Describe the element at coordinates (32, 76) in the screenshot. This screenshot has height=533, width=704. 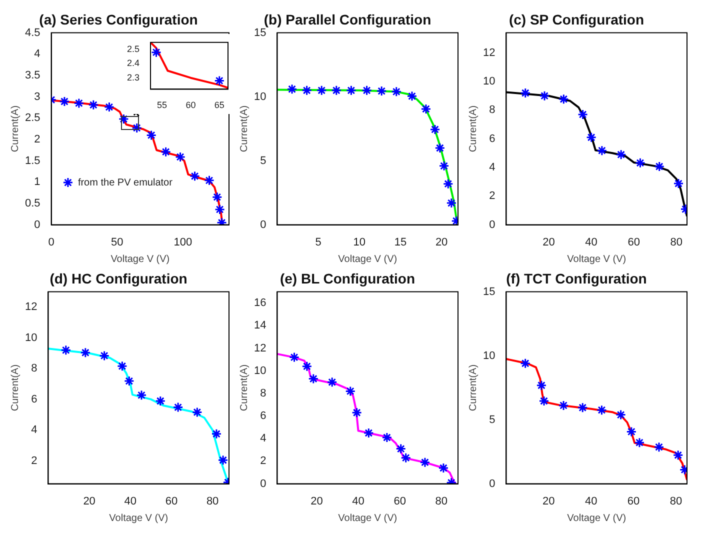
I see `y-tick-label: 3.5` at that location.